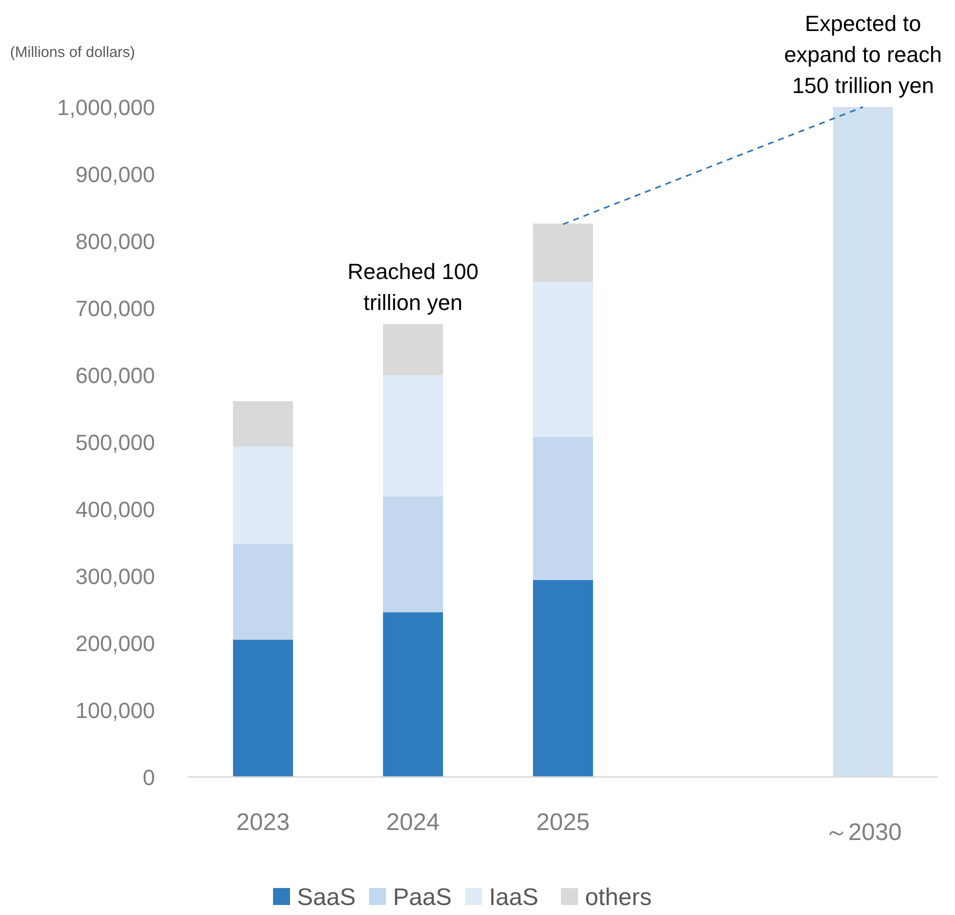  Describe the element at coordinates (115, 509) in the screenshot. I see `y-tick-label: 400,000` at that location.